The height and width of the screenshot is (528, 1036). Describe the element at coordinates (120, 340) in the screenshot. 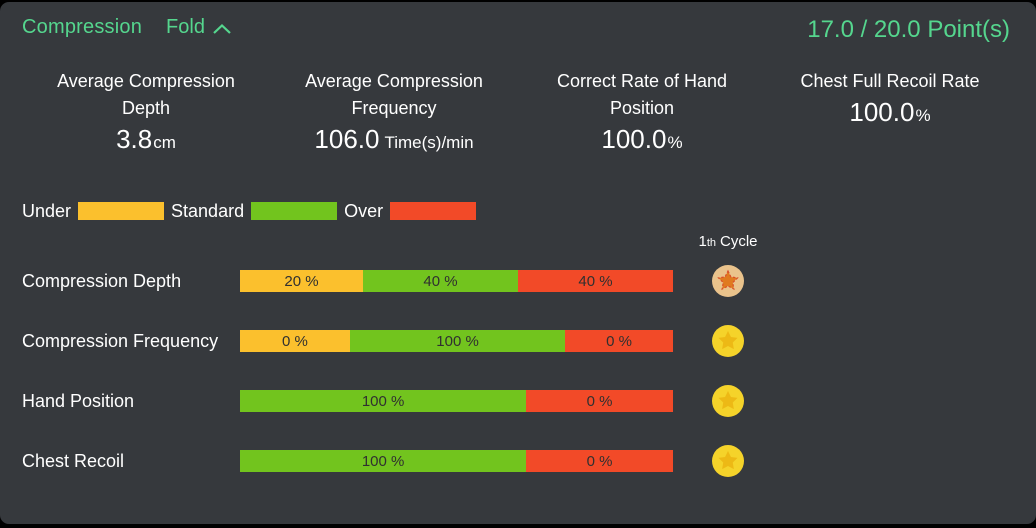

I see `row-label: Compression Frequency` at that location.